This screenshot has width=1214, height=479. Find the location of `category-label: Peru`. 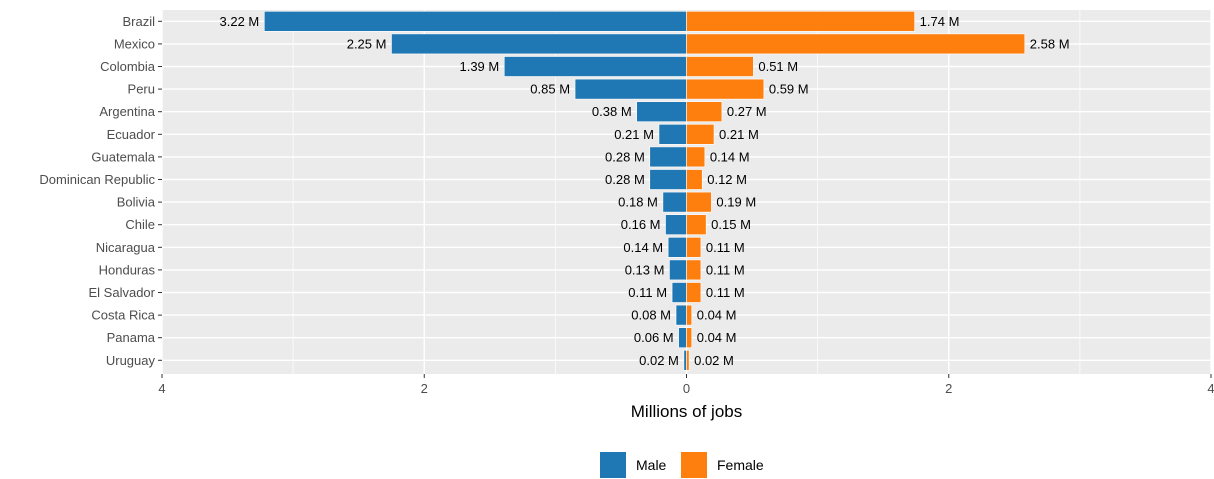

category-label: Peru is located at coordinates (141, 89).